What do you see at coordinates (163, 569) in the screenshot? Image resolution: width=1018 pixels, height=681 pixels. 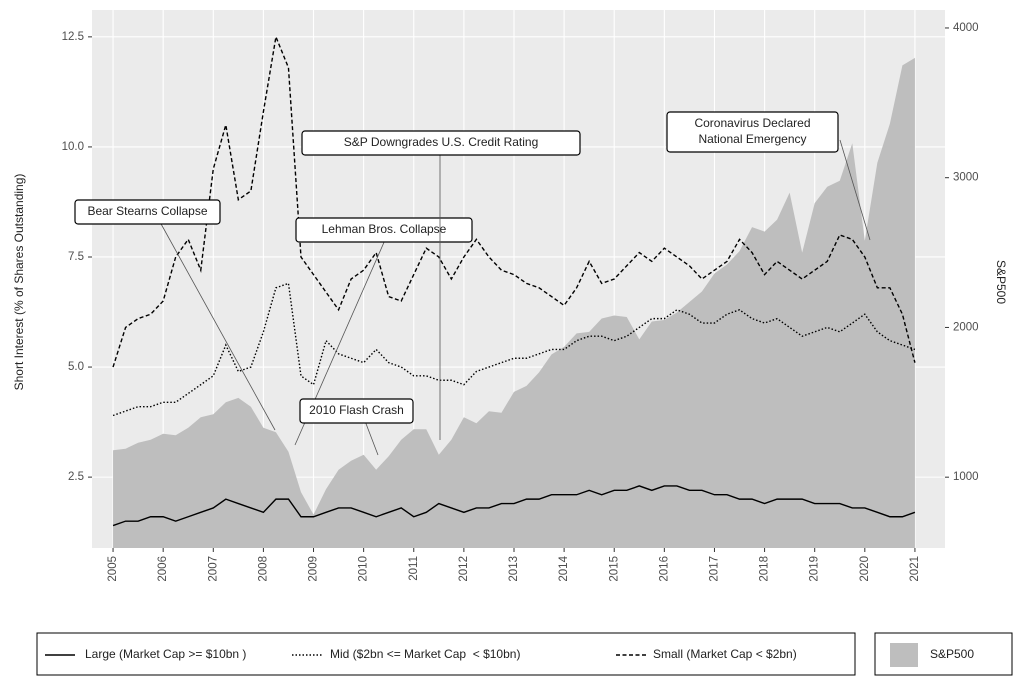 I see `x-tick-label: 2006` at bounding box center [163, 569].